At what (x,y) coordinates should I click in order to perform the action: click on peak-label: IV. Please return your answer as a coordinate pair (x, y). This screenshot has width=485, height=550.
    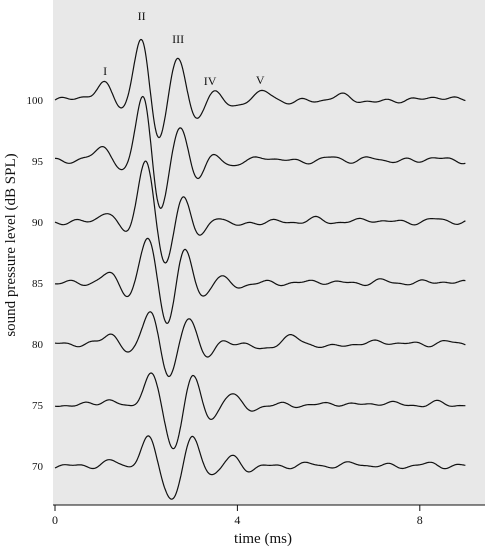
    Looking at the image, I should click on (210, 81).